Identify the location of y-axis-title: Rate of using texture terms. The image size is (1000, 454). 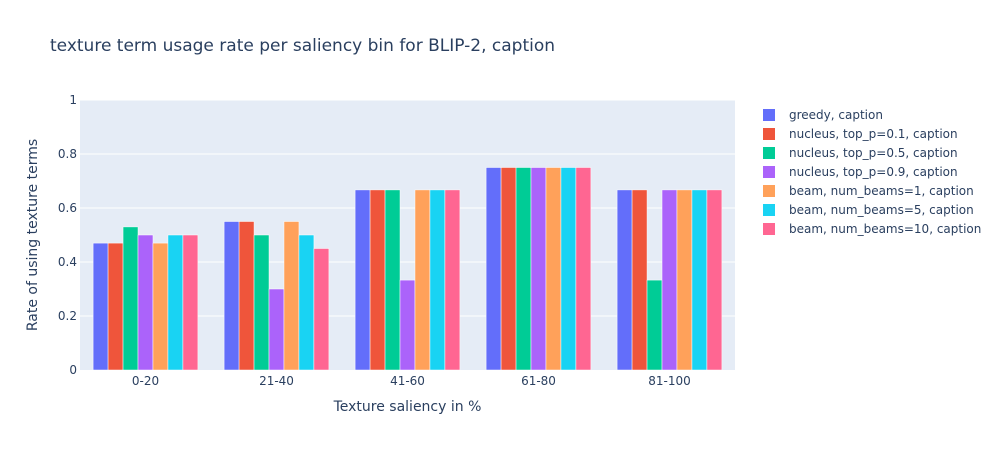
(33, 235).